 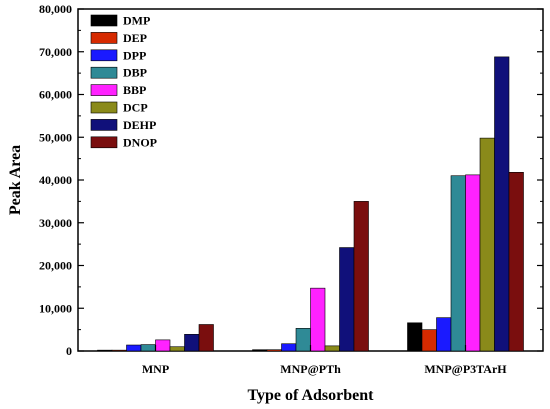 I want to click on bar-dcp-mnp-p3tarh, so click(x=487, y=244).